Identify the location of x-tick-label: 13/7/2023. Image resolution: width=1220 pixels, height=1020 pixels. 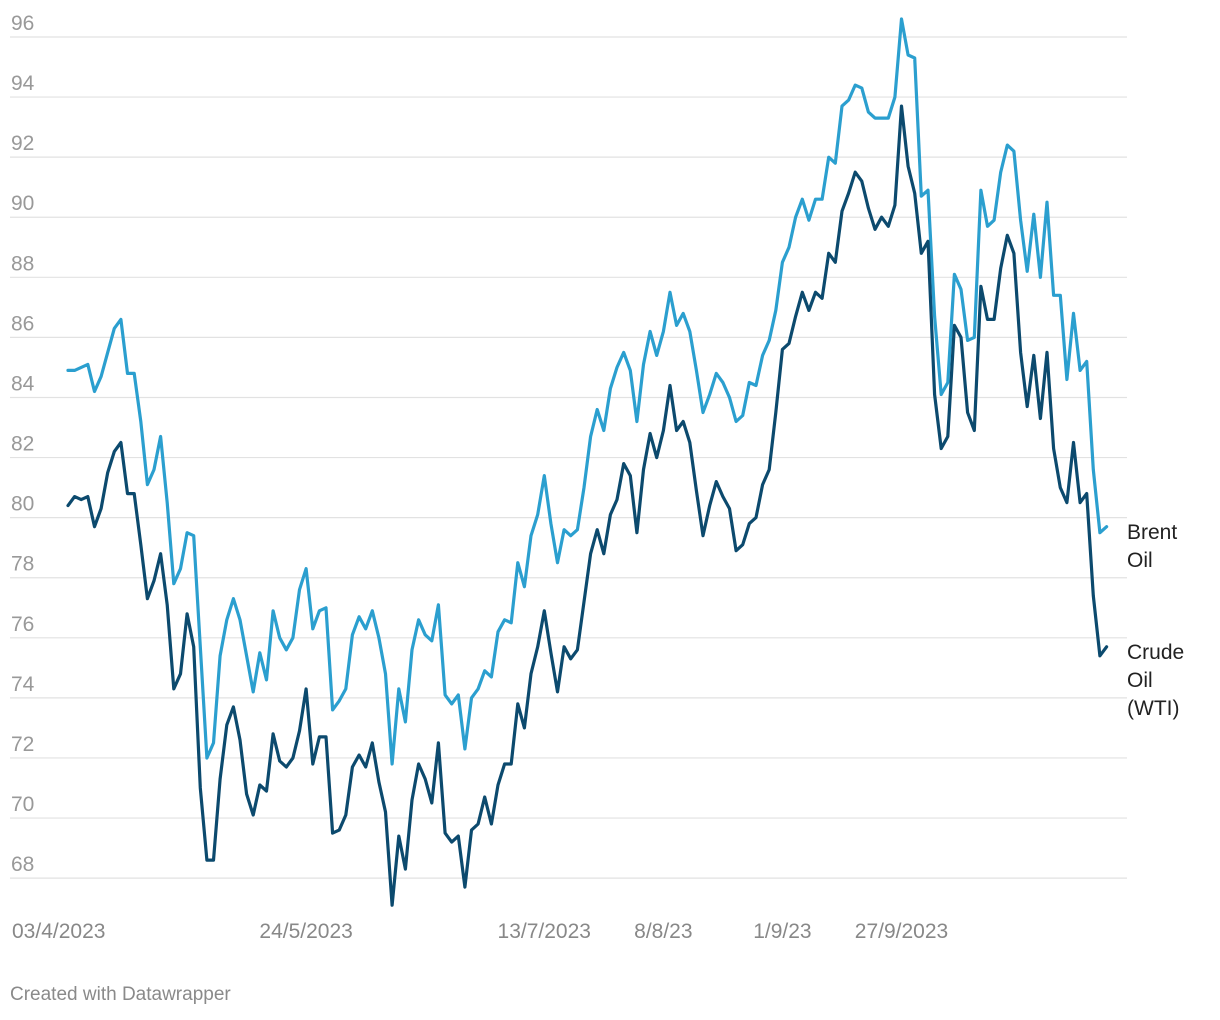
(544, 931).